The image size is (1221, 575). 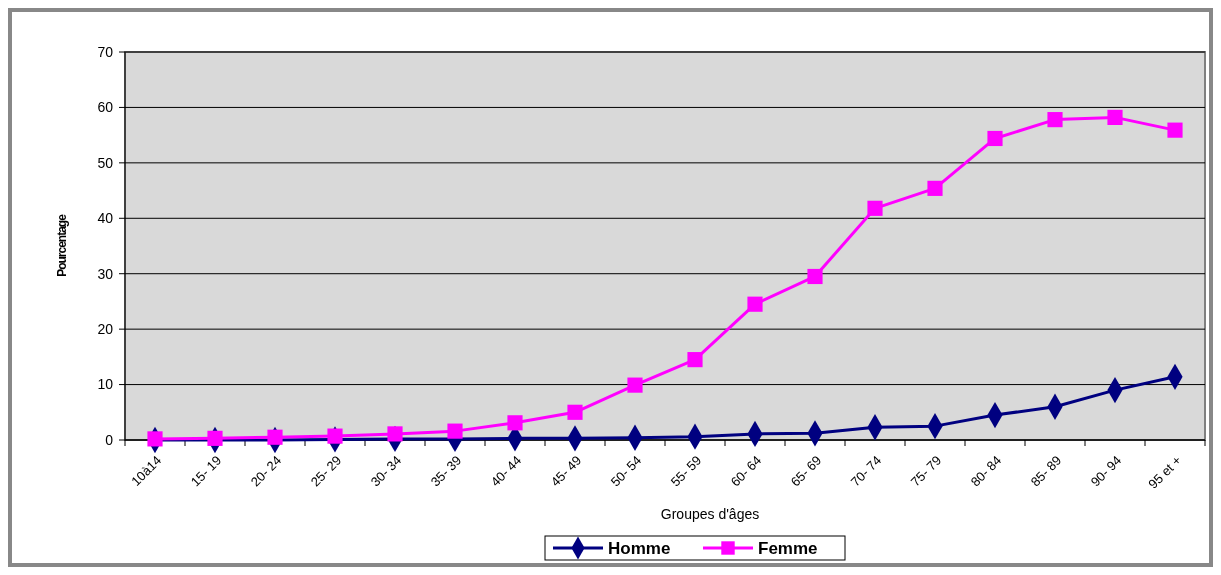 I want to click on x-tick-label: 85- 89, so click(x=1046, y=471).